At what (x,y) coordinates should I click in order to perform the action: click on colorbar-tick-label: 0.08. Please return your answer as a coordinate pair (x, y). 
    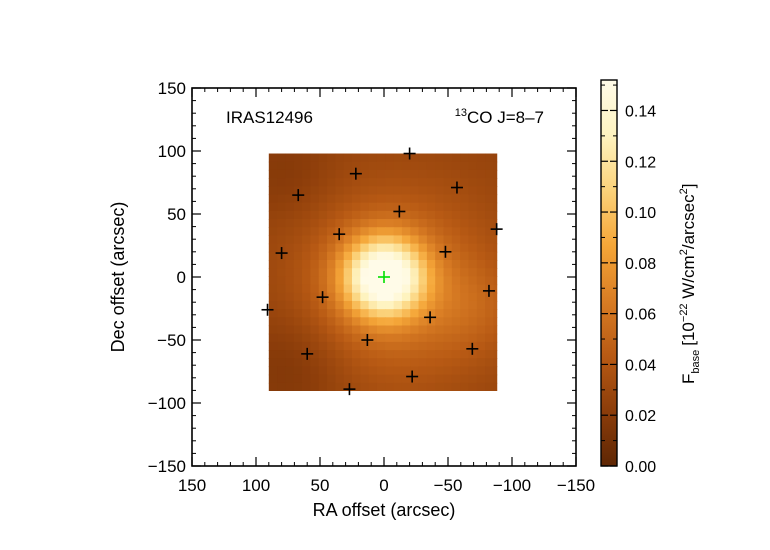
    Looking at the image, I should click on (640, 264).